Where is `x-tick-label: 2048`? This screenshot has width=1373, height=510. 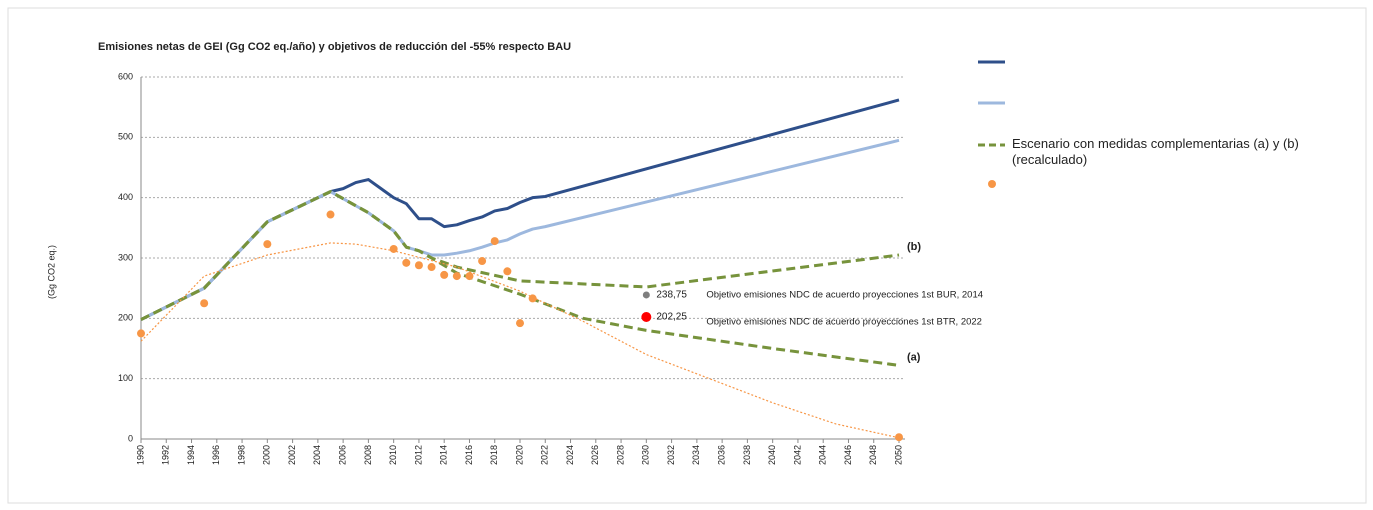 x-tick-label: 2048 is located at coordinates (873, 455).